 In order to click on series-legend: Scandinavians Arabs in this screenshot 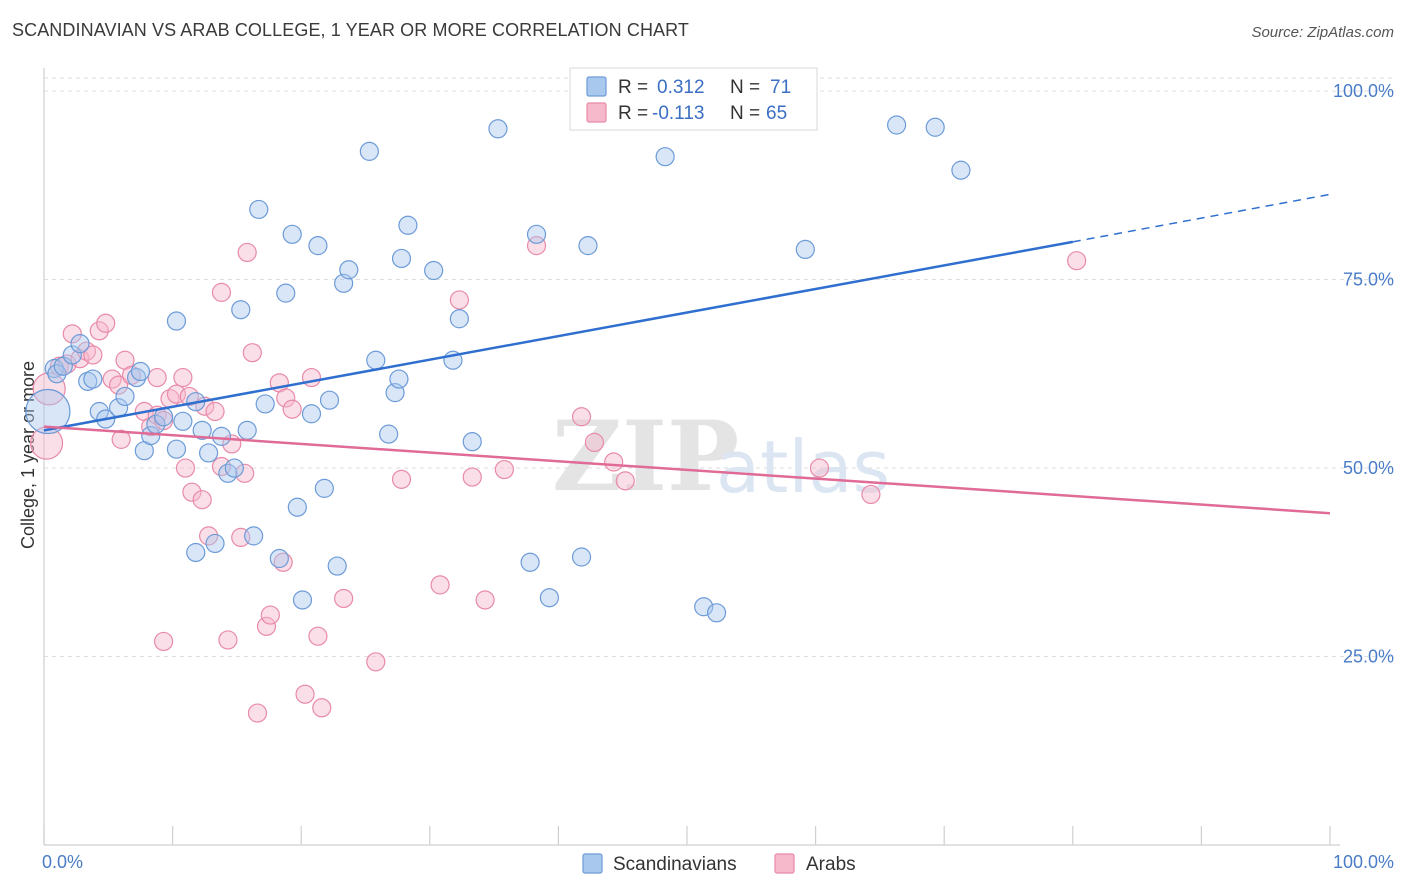, I will do `click(719, 864)`.